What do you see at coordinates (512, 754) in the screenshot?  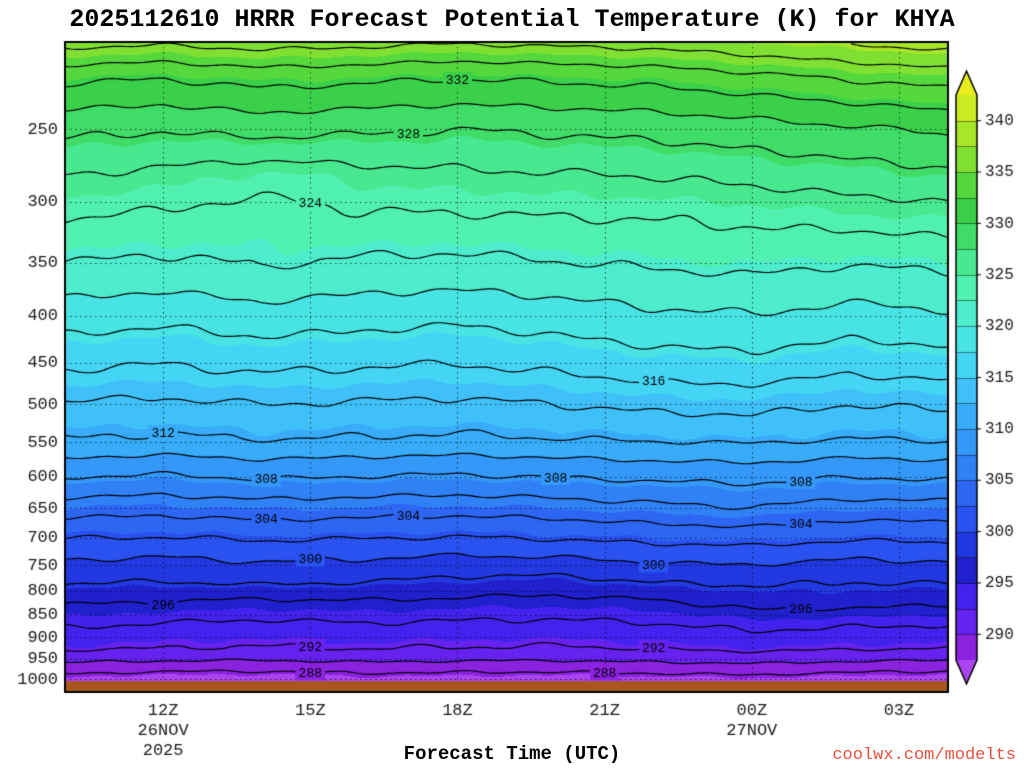 I see `x-axis-title: Forecast Time (UTC)` at bounding box center [512, 754].